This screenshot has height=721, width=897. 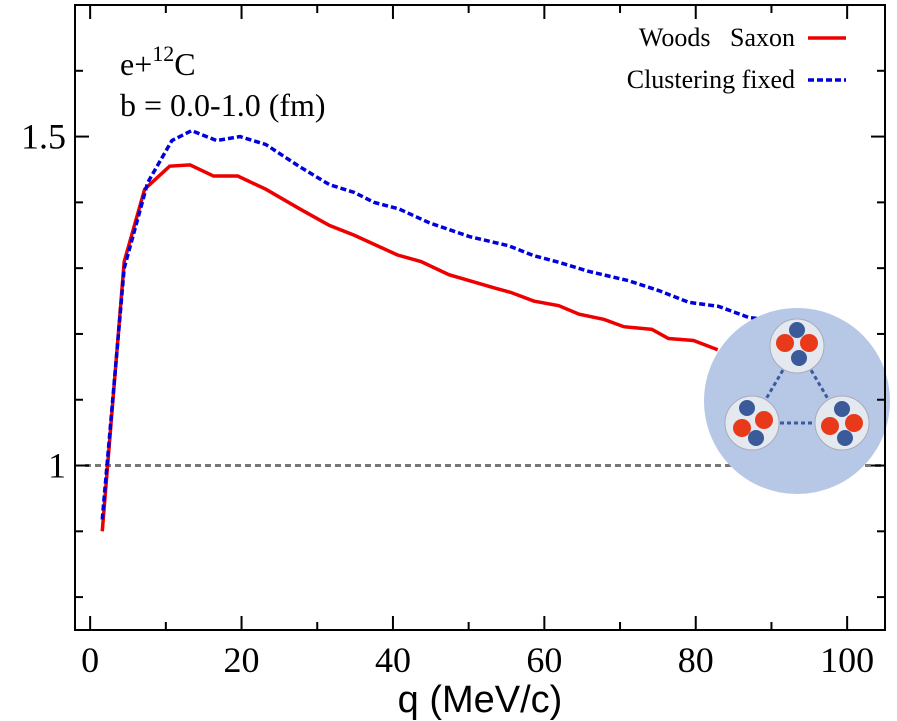 I want to click on y-tick-label: 1.5, so click(x=43, y=137).